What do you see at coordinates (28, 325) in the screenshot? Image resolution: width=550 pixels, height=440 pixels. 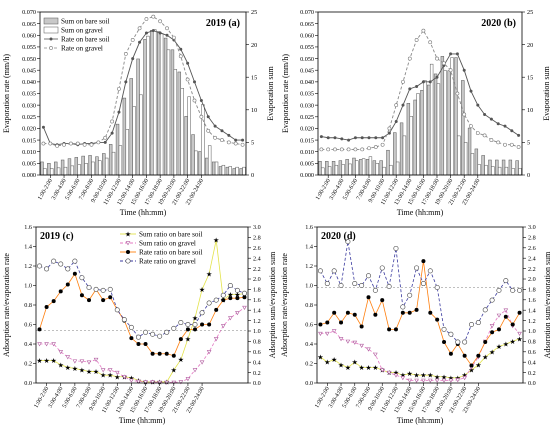 I see `y-tick-label: 0.6` at bounding box center [28, 325].